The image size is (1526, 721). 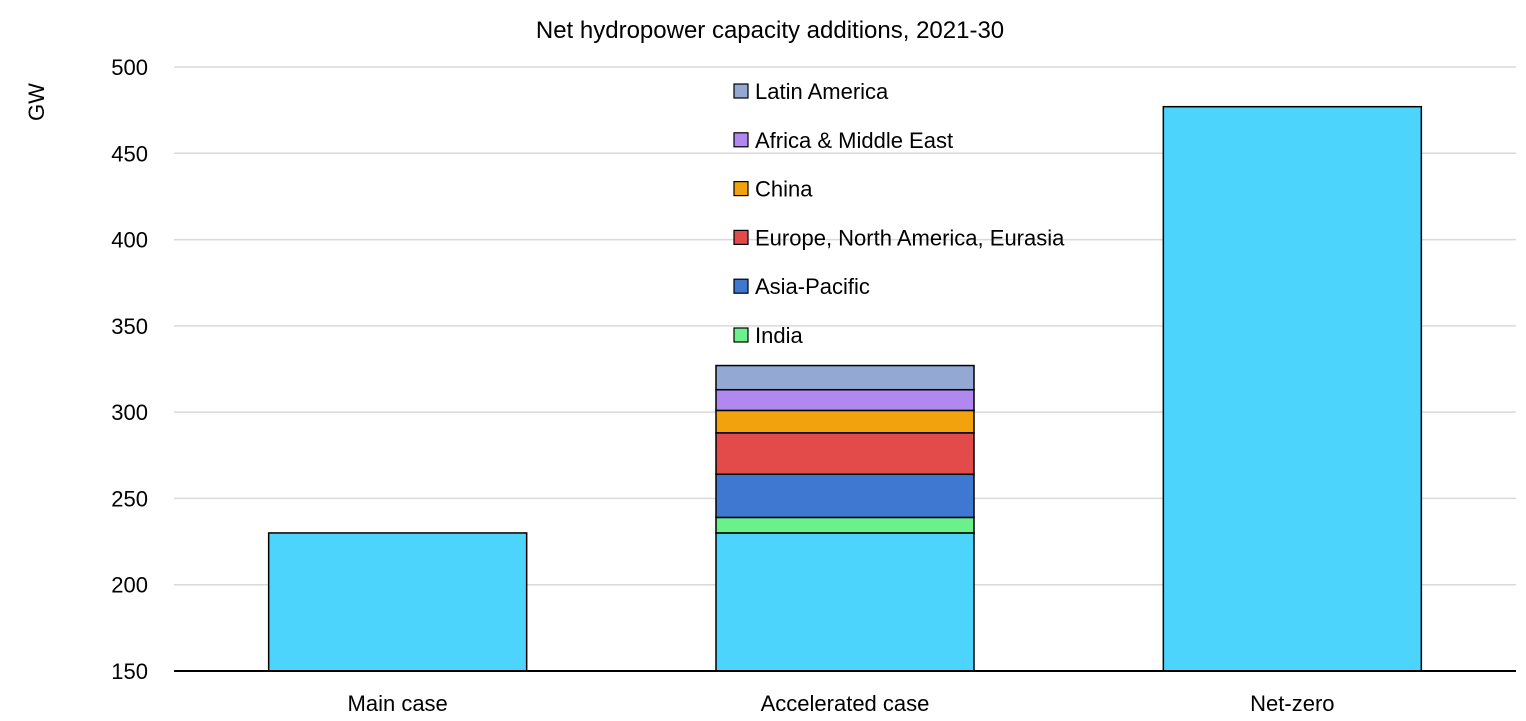 What do you see at coordinates (129, 671) in the screenshot?
I see `y-tick-label: 150` at bounding box center [129, 671].